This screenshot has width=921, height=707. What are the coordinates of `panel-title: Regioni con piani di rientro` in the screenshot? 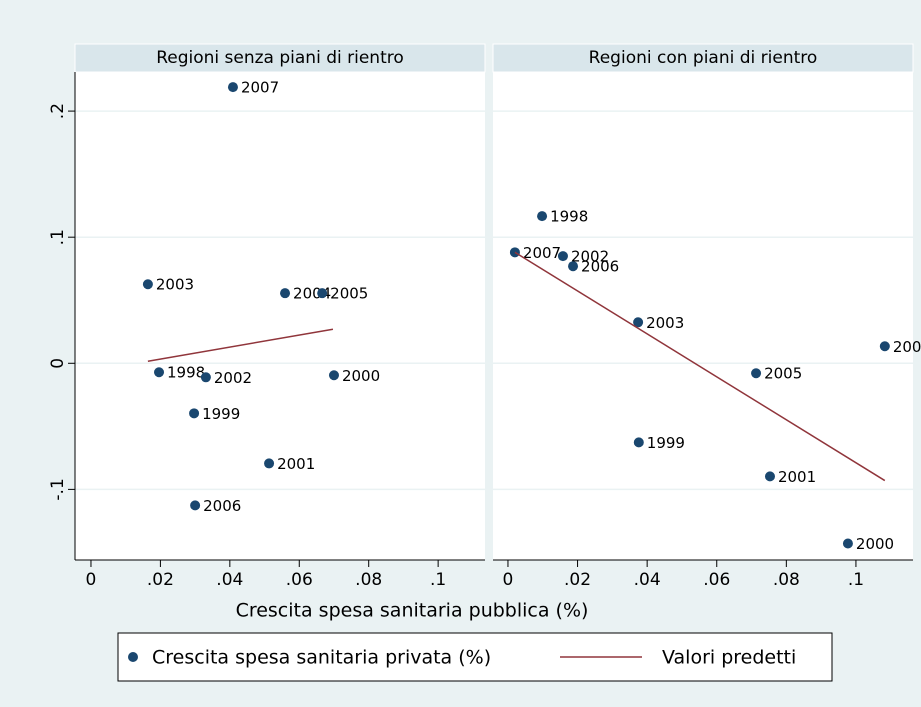 It's located at (703, 58).